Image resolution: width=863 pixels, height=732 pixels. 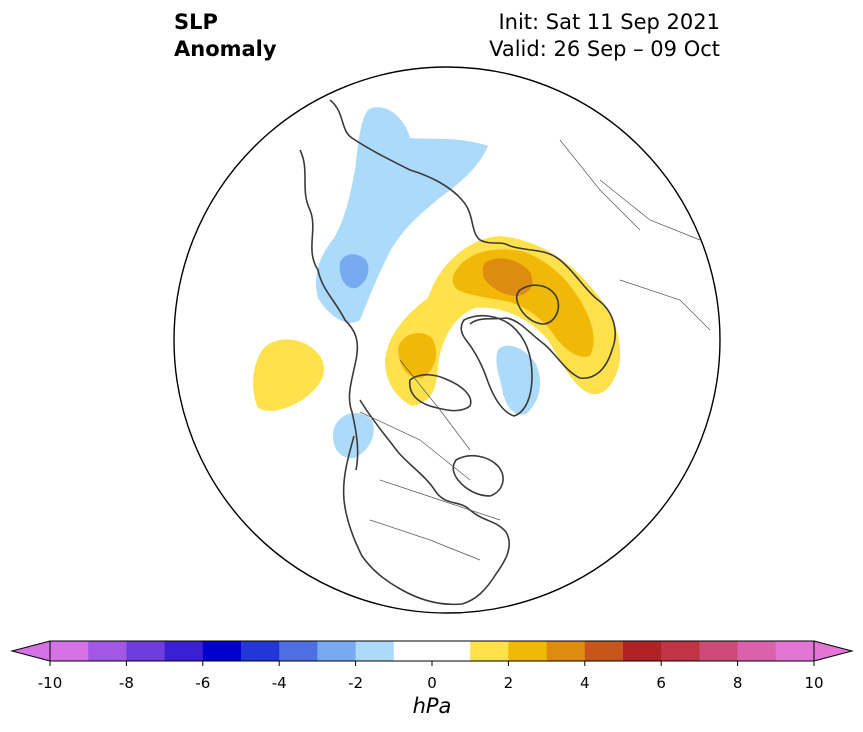 What do you see at coordinates (737, 683) in the screenshot?
I see `colorbar-tick-label: 8` at bounding box center [737, 683].